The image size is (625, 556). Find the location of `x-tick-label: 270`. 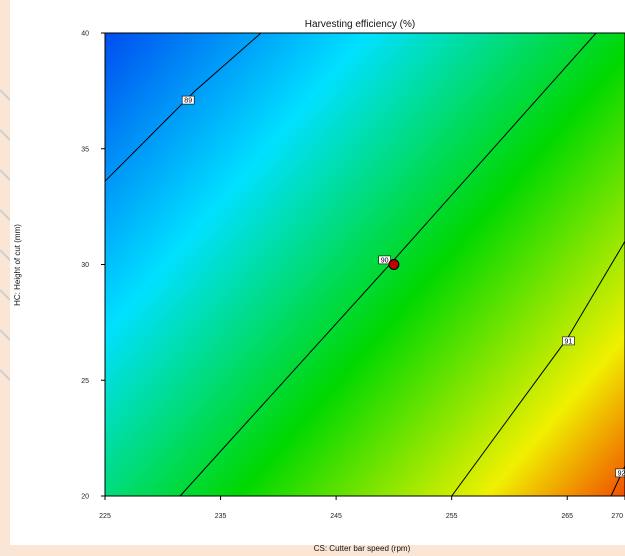

x-tick-label: 270 is located at coordinates (617, 516).